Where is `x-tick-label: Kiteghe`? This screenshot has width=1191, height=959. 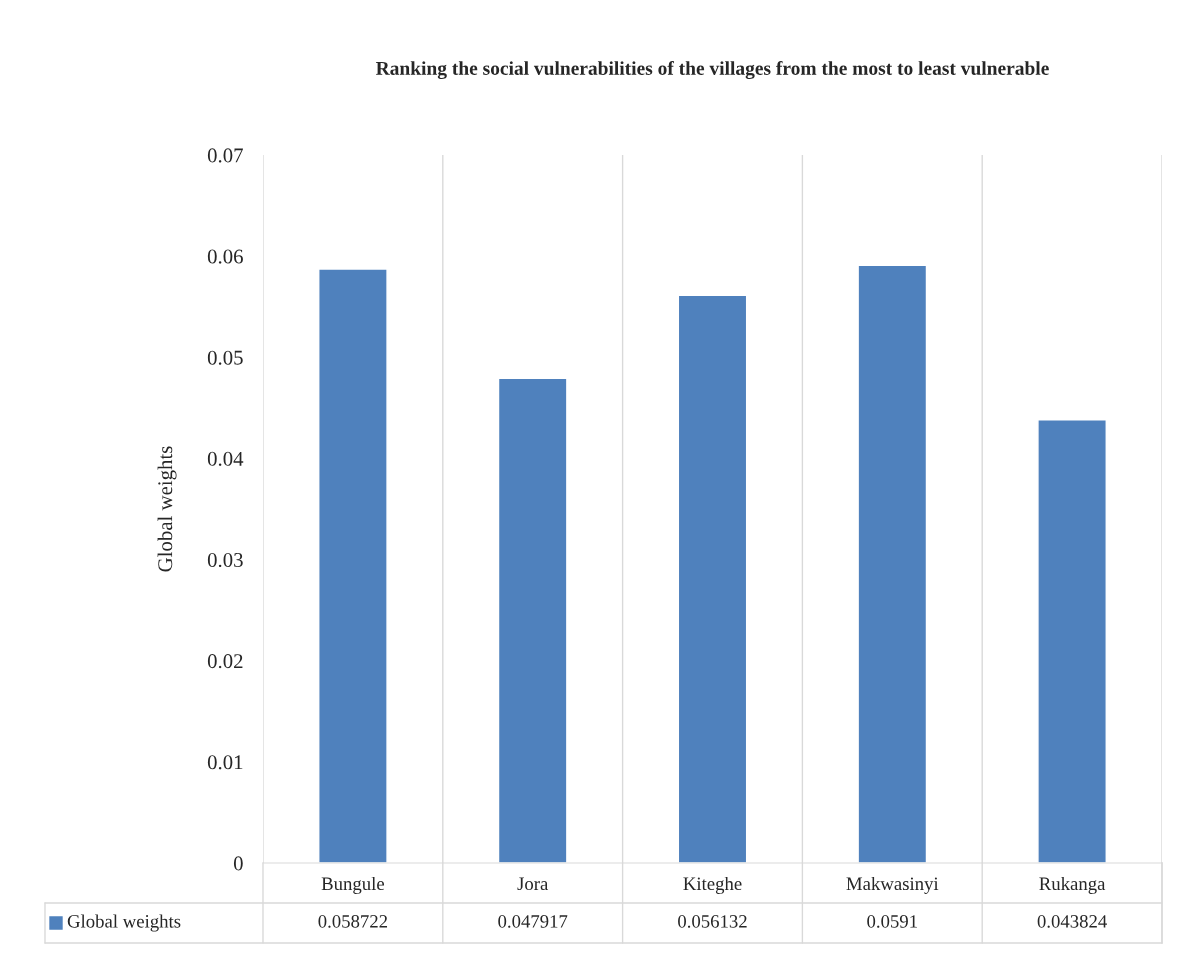
x-tick-label: Kiteghe is located at coordinates (712, 885).